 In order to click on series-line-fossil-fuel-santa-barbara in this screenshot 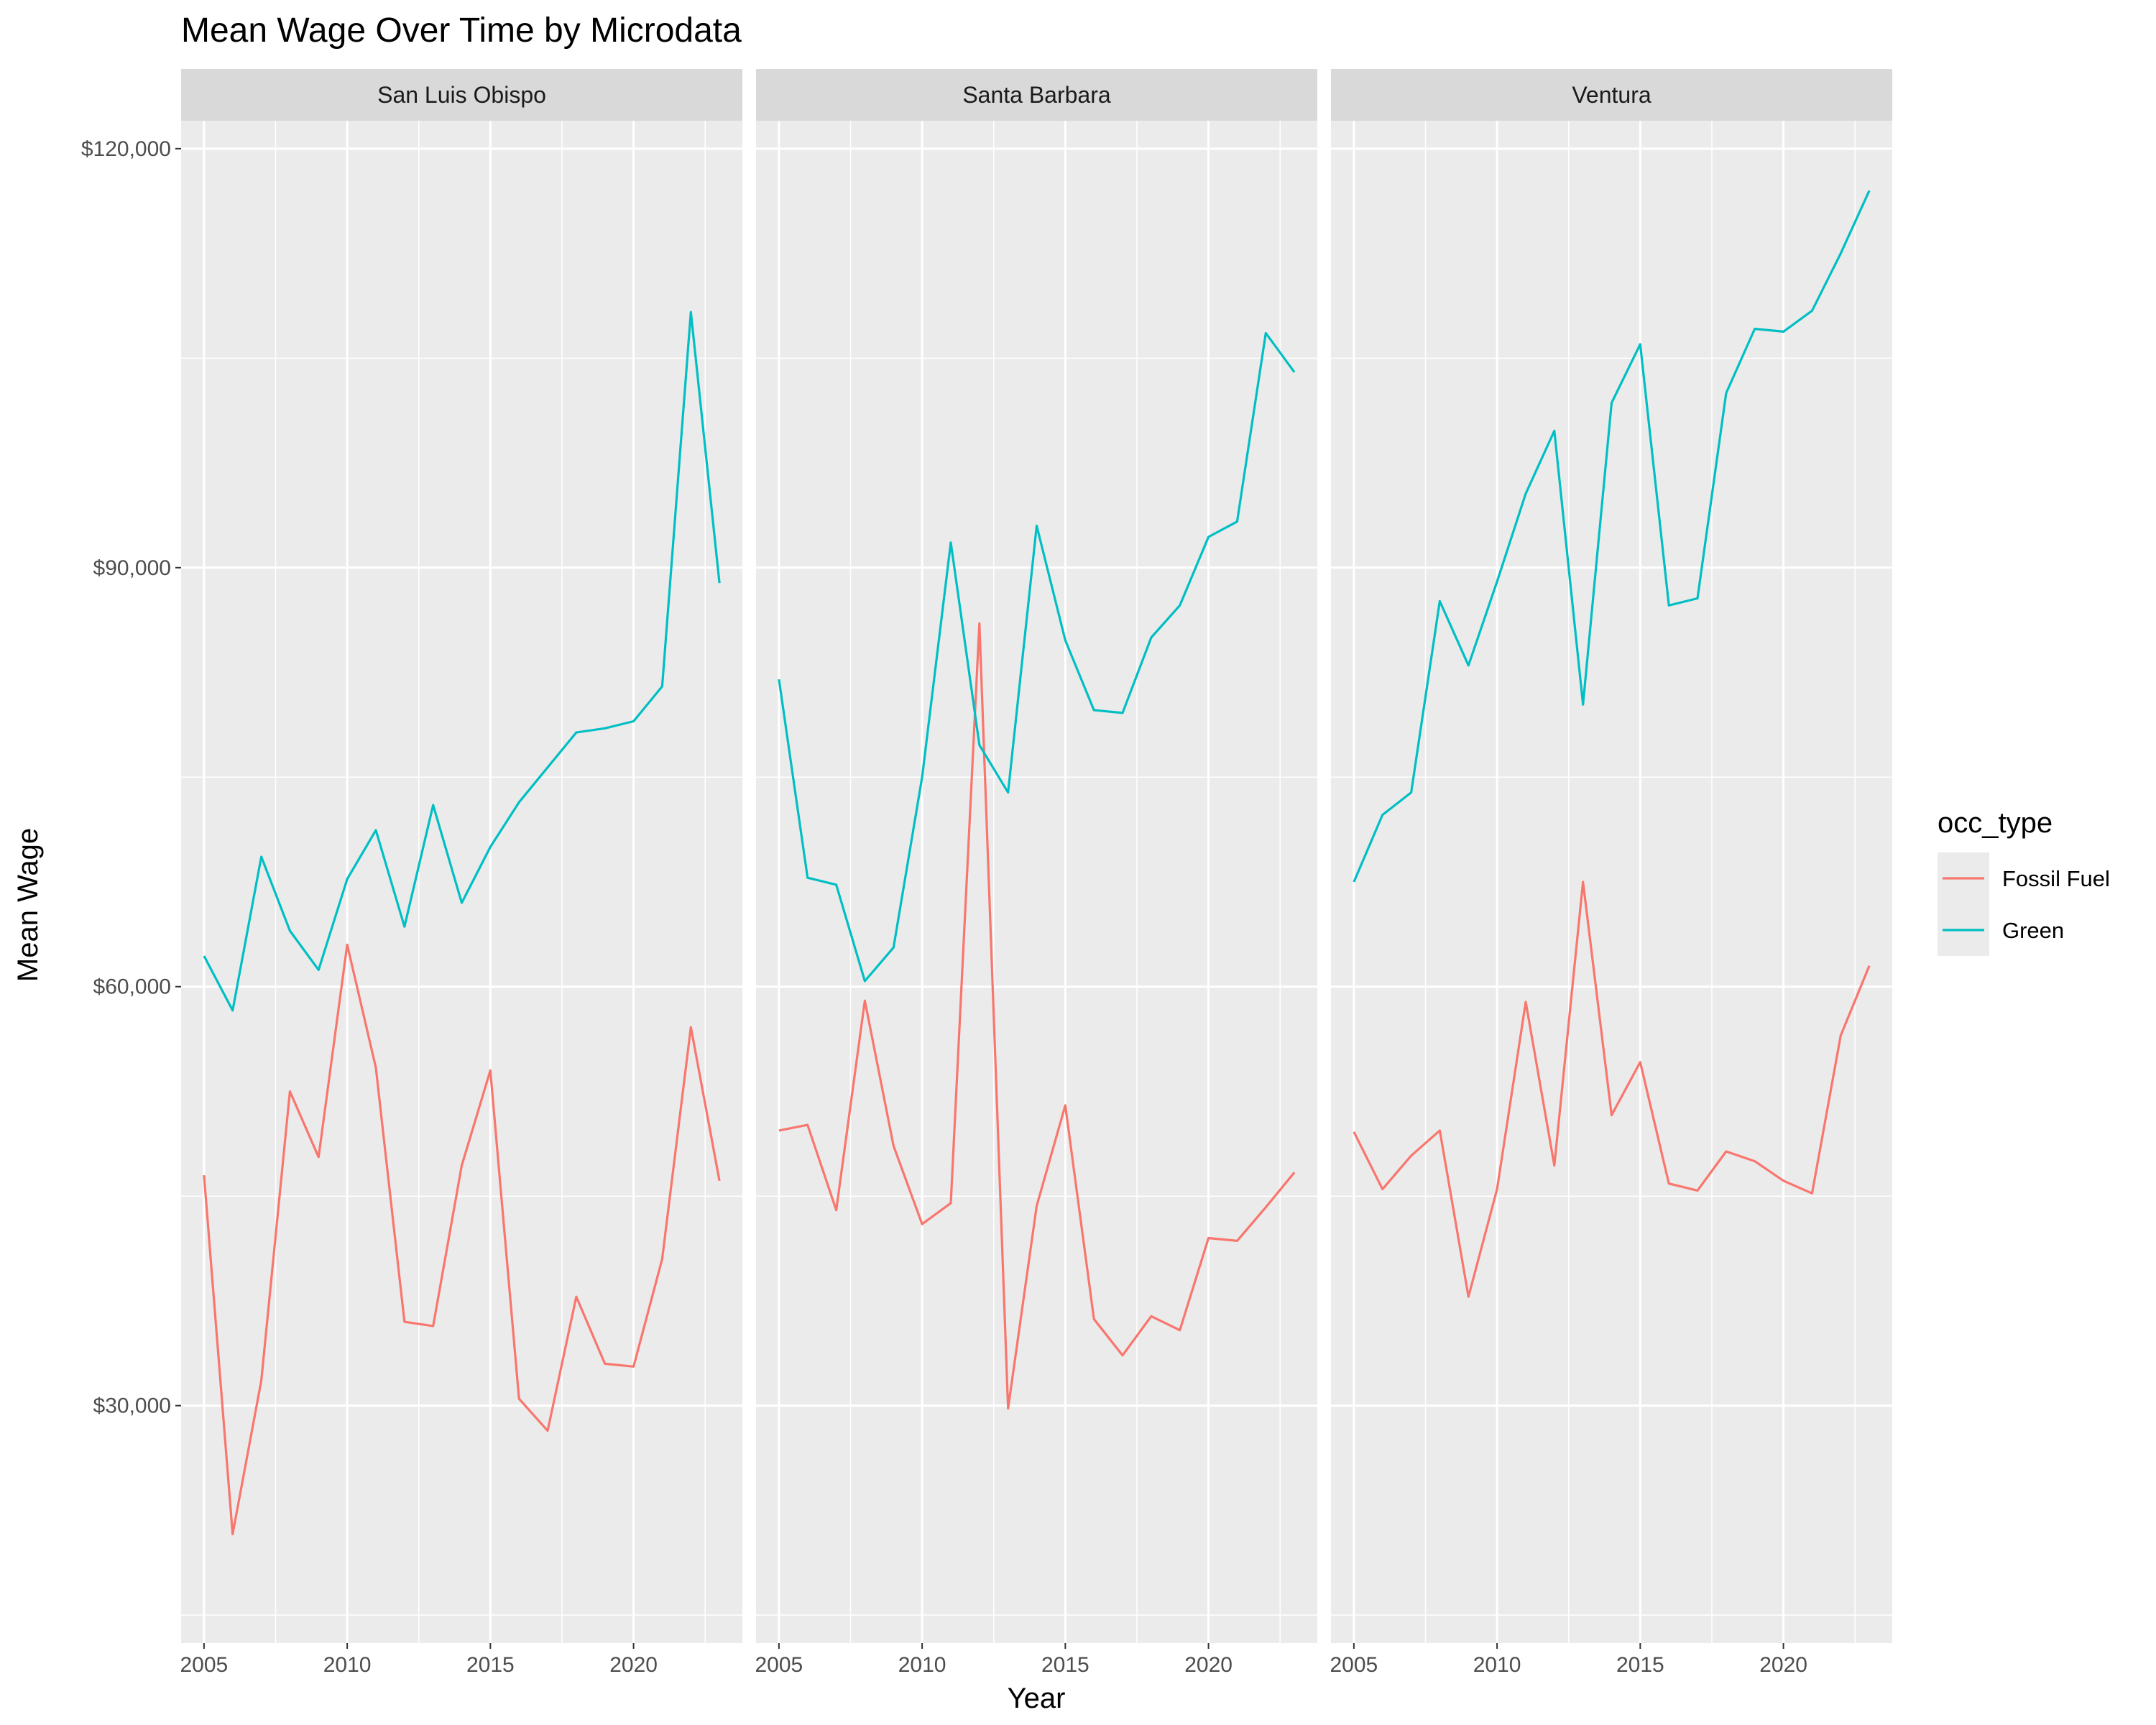, I will do `click(1037, 1016)`.